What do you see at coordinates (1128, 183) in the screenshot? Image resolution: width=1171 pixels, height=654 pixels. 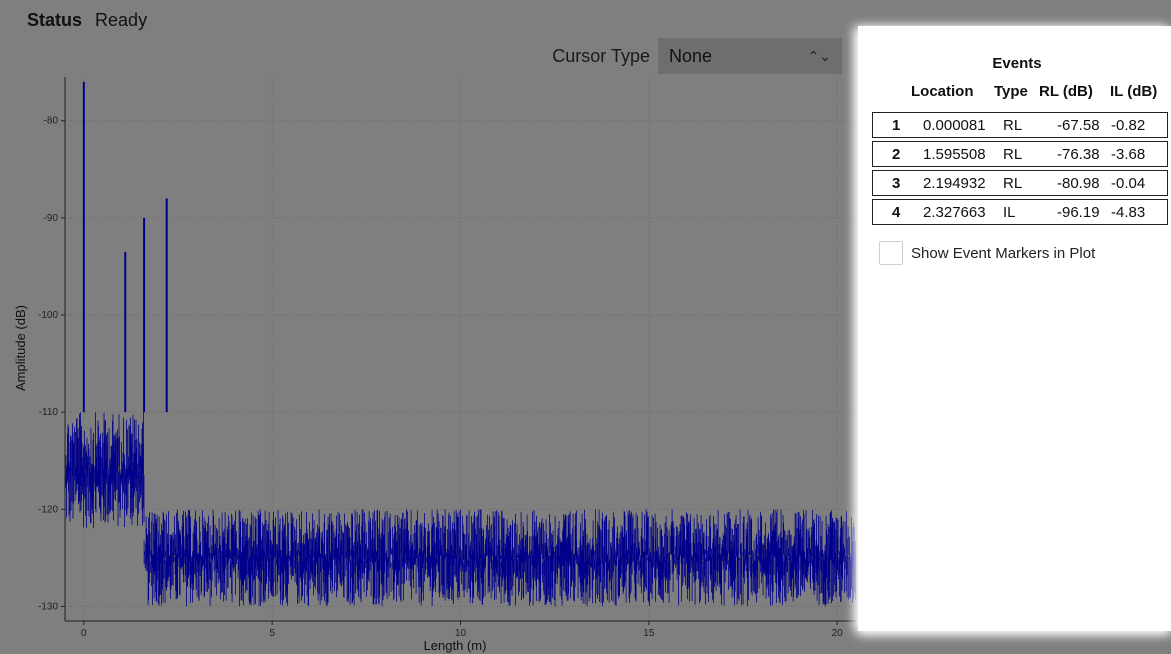 I see `row-il: -0.04` at bounding box center [1128, 183].